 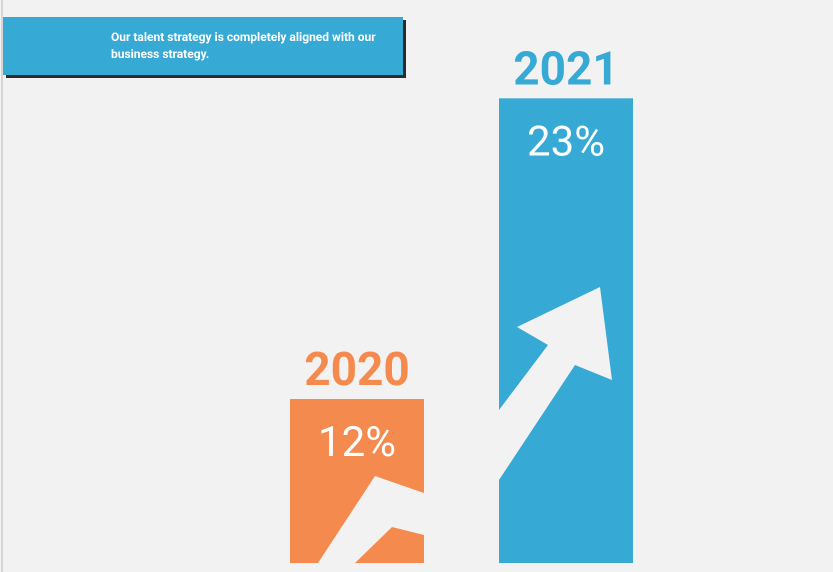 I want to click on category-label: 2021, so click(x=566, y=69).